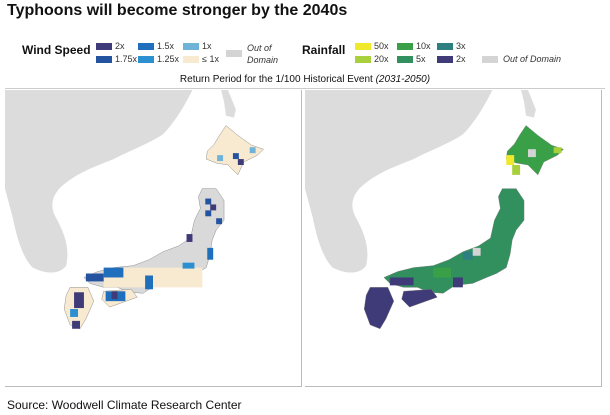 This screenshot has height=415, width=610. Describe the element at coordinates (124, 405) in the screenshot. I see `source-note: Source: Woodwell Climate Research Center` at that location.